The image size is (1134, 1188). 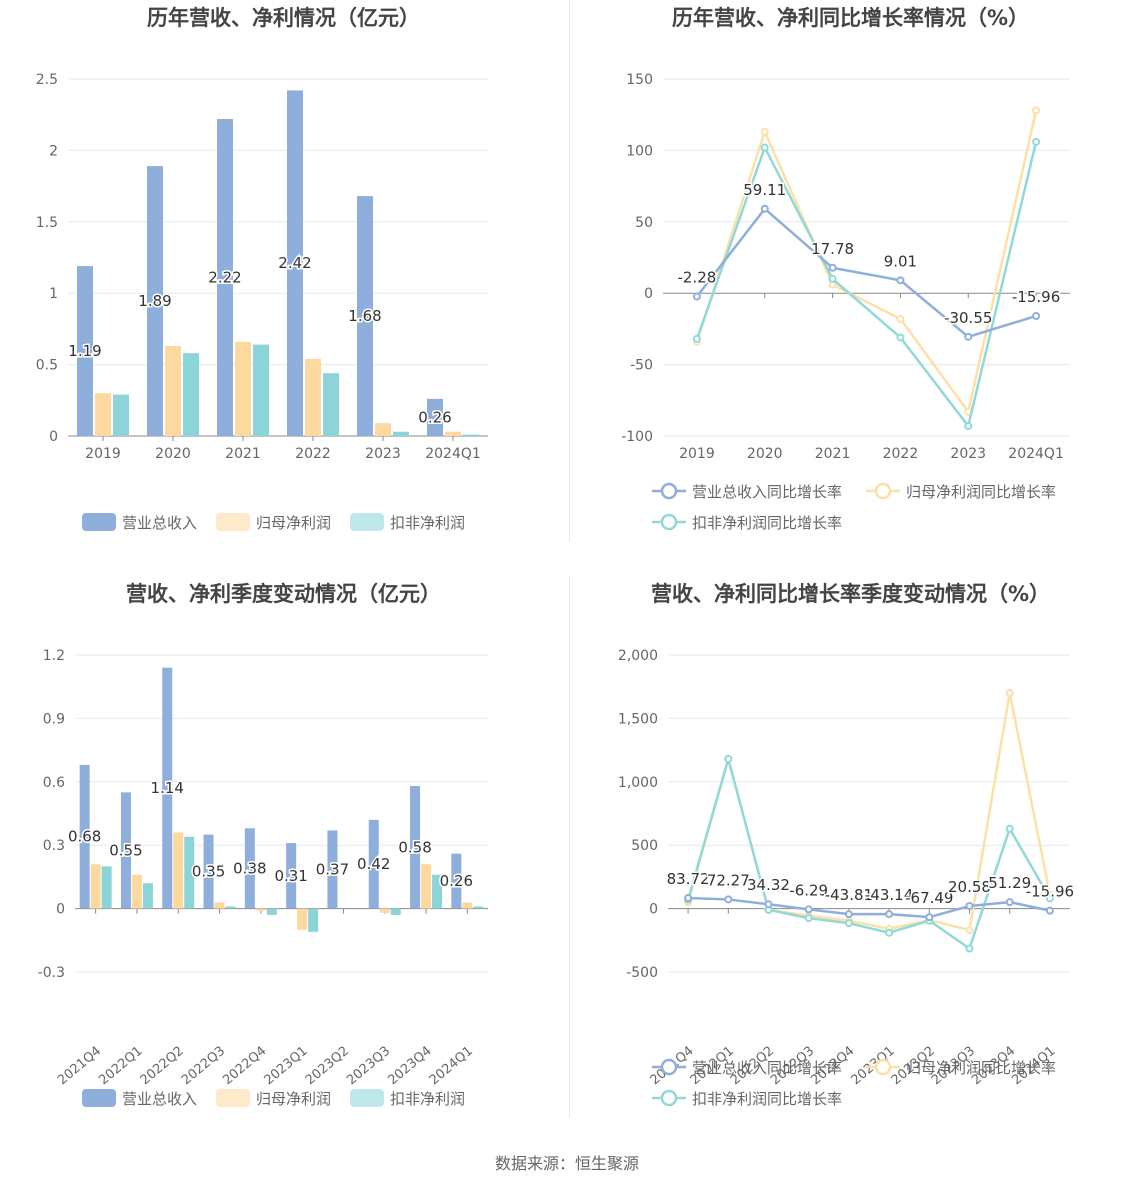 What do you see at coordinates (900, 261) in the screenshot?
I see `data-label: 9.01` at bounding box center [900, 261].